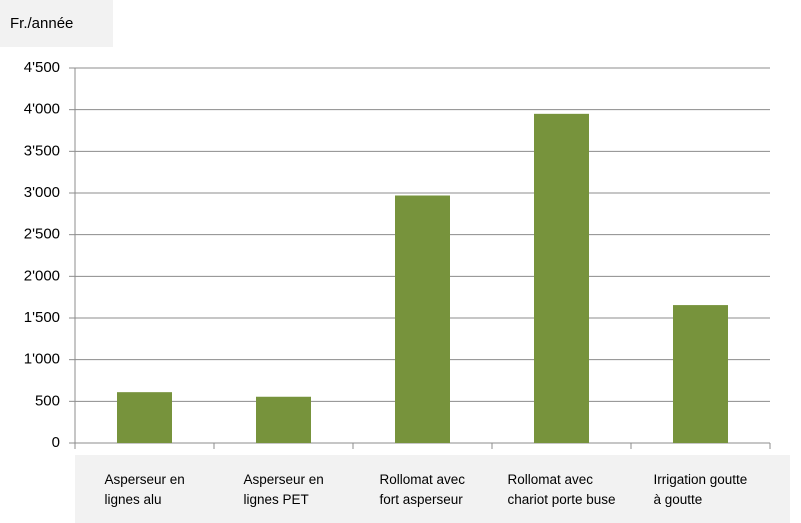 This screenshot has width=801, height=523. Describe the element at coordinates (56, 23) in the screenshot. I see `y-axis-label: Fr./année` at that location.